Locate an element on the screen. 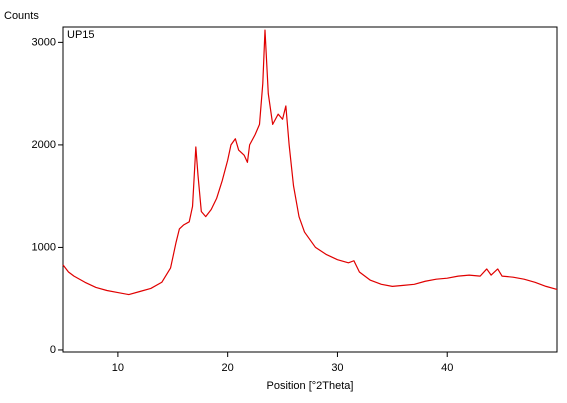 The width and height of the screenshot is (567, 403). x-axis-label: Position [°2Theta] is located at coordinates (310, 386).